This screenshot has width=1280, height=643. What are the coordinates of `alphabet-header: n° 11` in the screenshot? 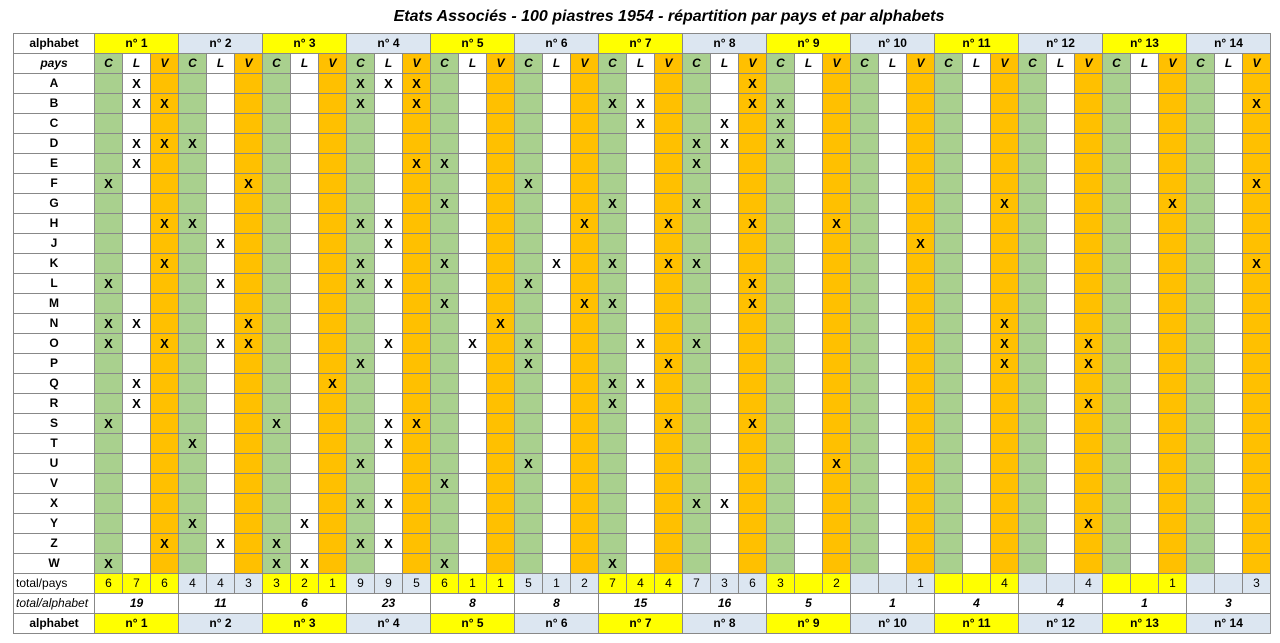 It's located at (976, 623).